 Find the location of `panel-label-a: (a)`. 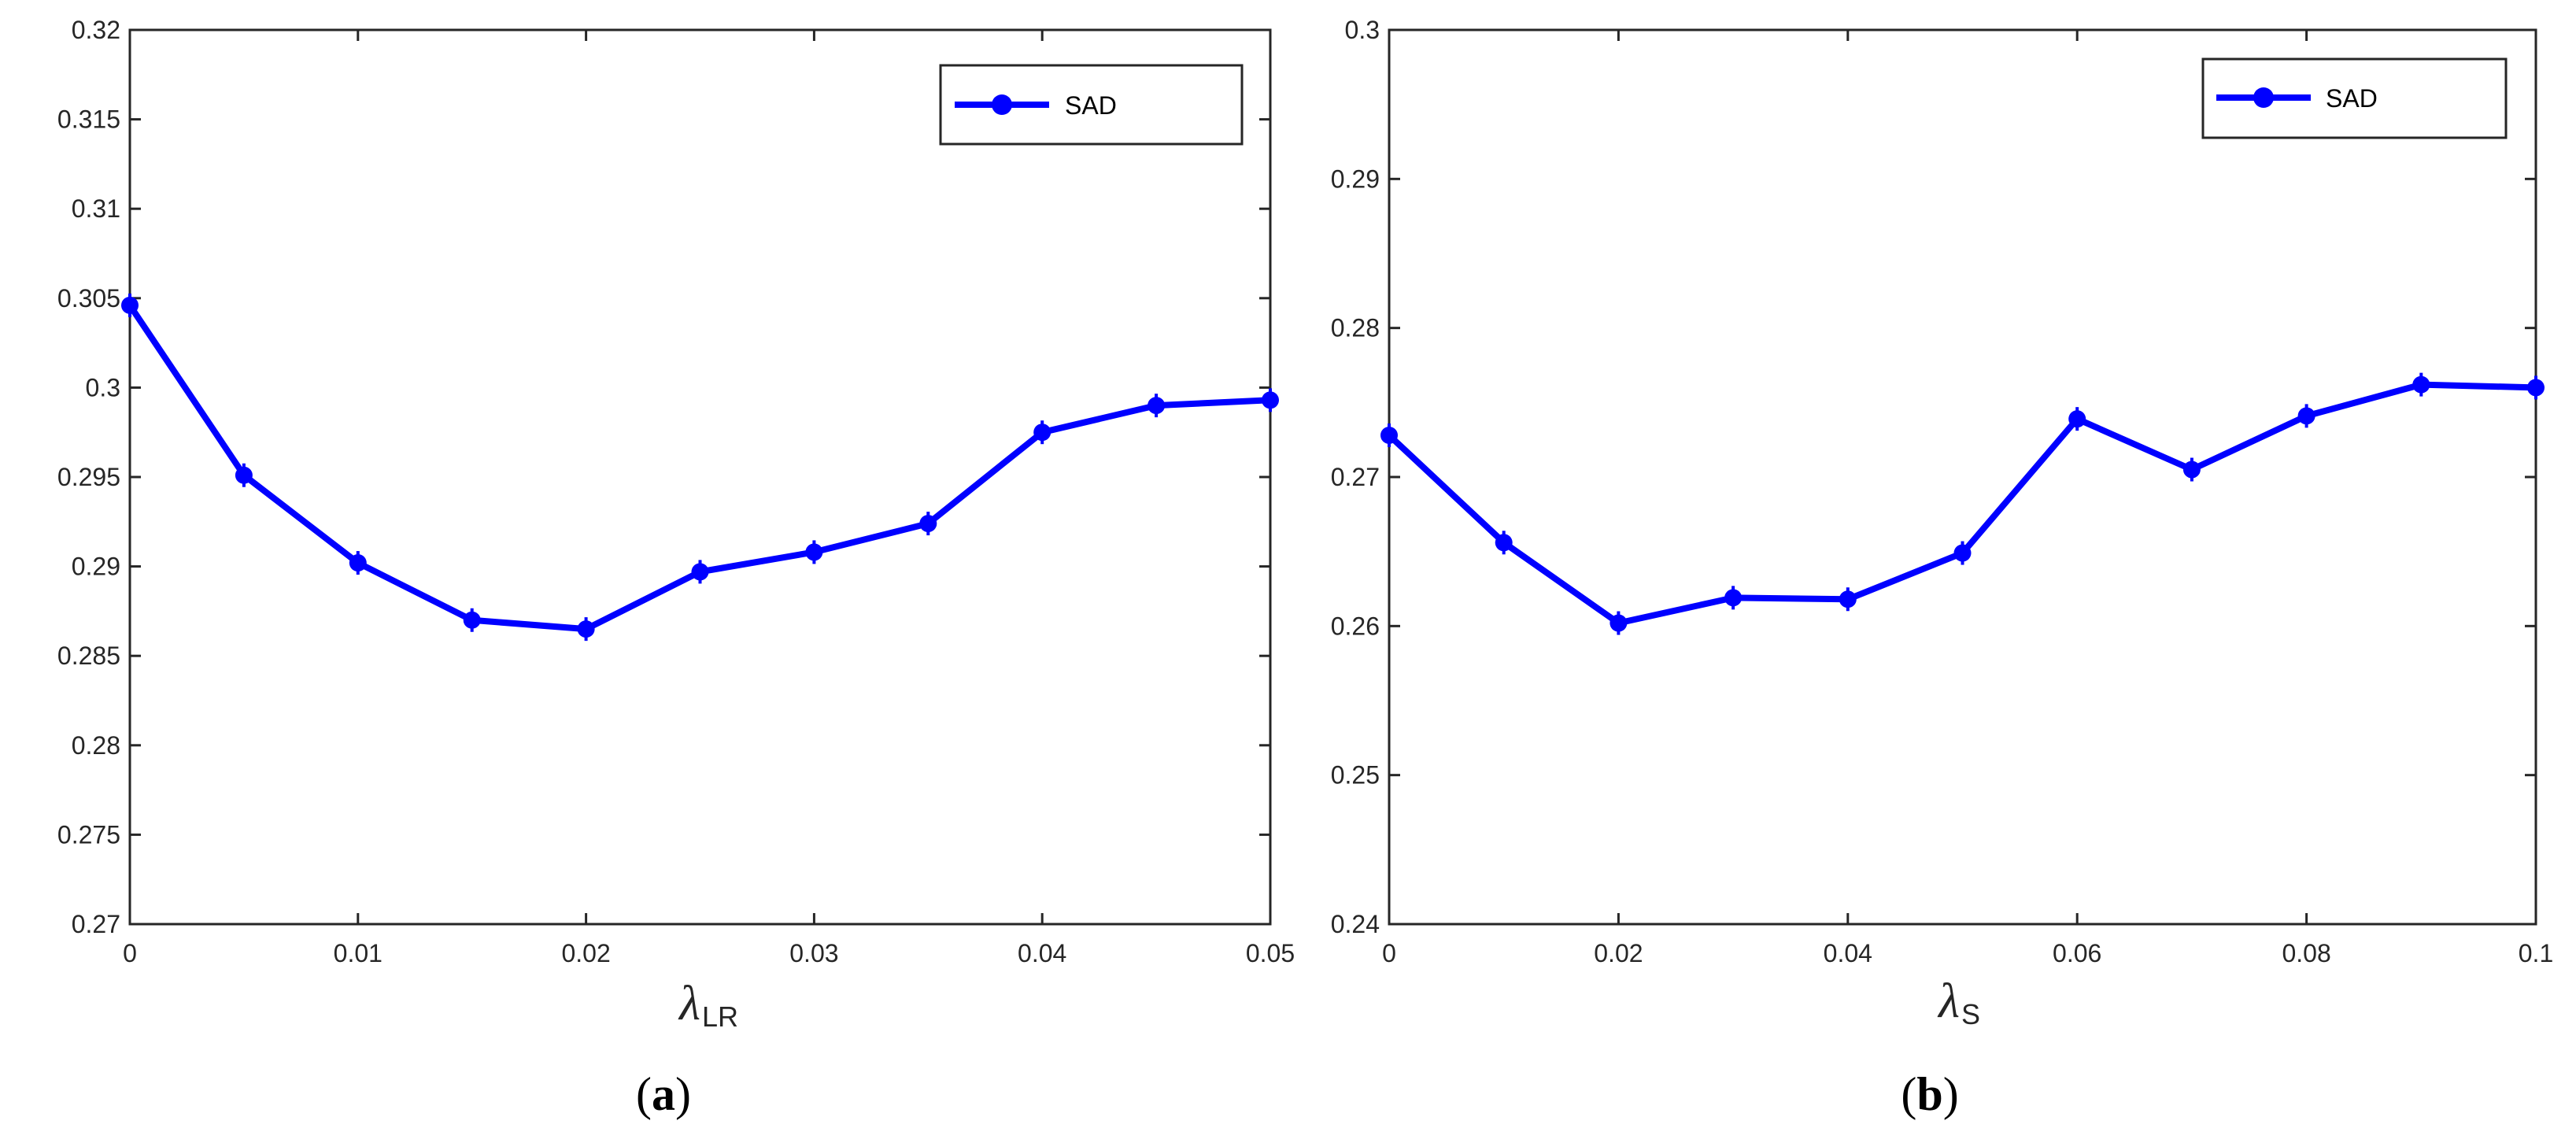

panel-label-a: (a) is located at coordinates (663, 1094).